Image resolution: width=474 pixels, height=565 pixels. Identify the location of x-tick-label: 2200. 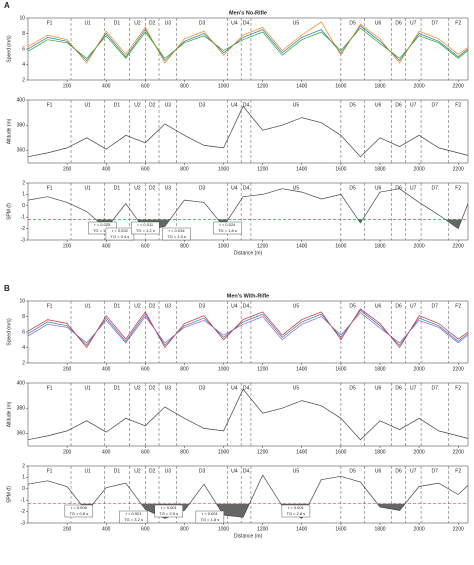
(458, 369).